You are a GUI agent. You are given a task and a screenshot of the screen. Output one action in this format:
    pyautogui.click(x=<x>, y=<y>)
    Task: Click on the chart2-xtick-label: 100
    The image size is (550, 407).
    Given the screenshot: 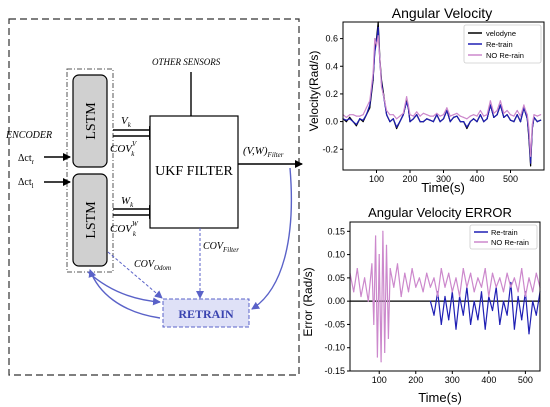 What is the action you would take?
    pyautogui.click(x=379, y=380)
    